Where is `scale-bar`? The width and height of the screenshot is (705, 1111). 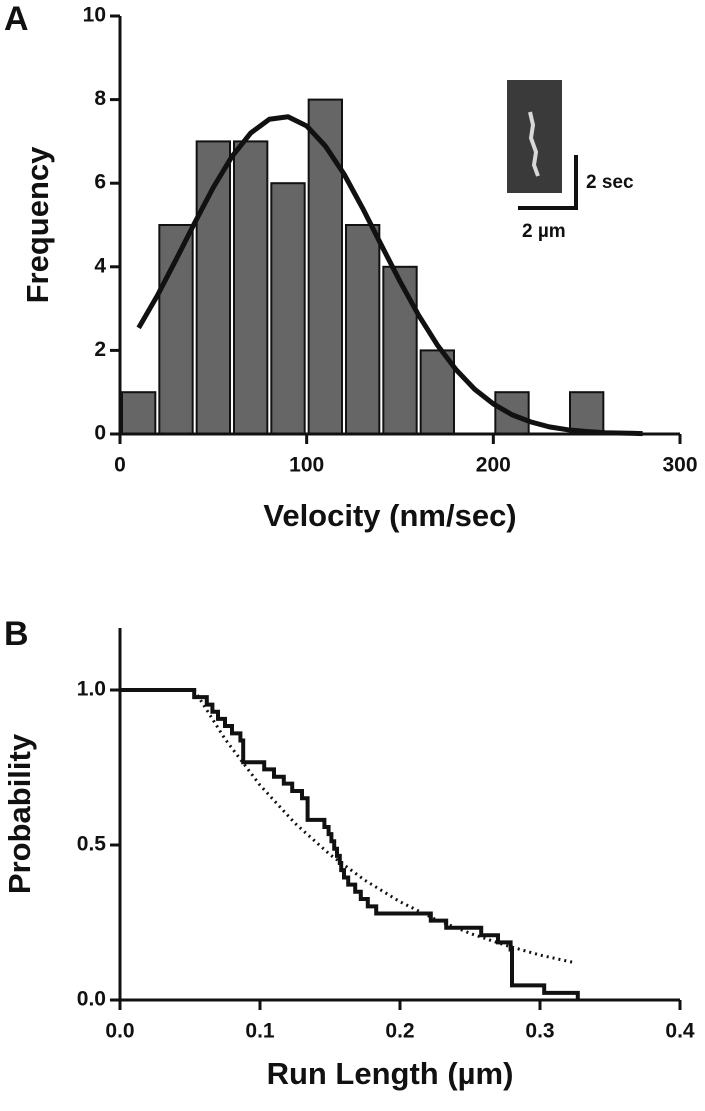 scale-bar is located at coordinates (548, 182).